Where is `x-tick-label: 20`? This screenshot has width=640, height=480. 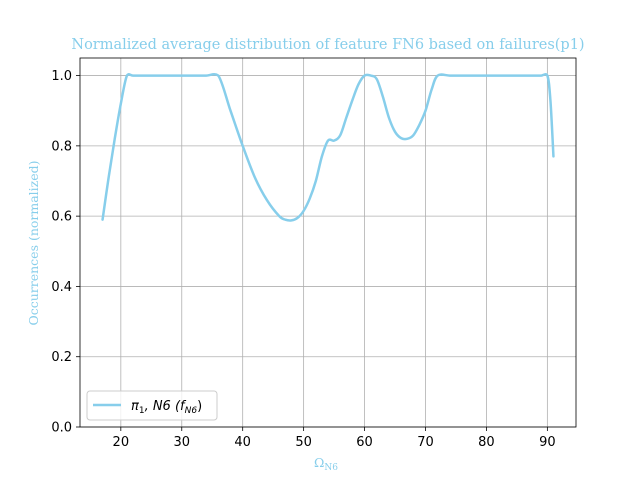 x-tick-label: 20 is located at coordinates (121, 442).